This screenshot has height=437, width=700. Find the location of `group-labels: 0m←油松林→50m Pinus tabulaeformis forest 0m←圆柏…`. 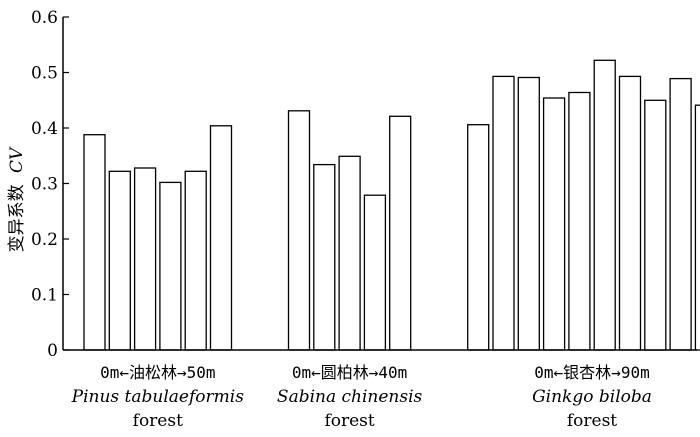

group-labels: 0m←油松林→50m Pinus tabulaeformis forest 0m←圆柏… is located at coordinates (361, 397).